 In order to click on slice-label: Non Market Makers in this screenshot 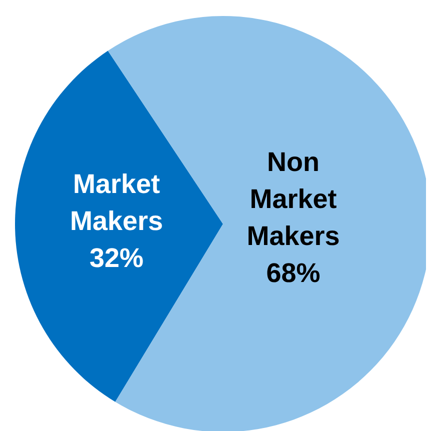, I will do `click(293, 198)`.